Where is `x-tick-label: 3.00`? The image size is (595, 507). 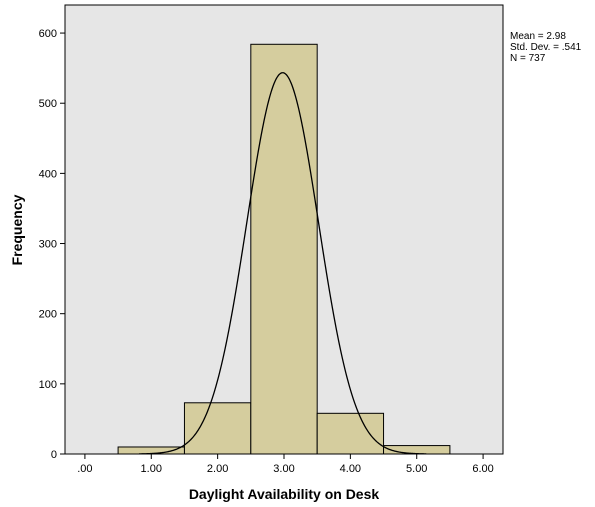 x-tick-label: 3.00 is located at coordinates (283, 469).